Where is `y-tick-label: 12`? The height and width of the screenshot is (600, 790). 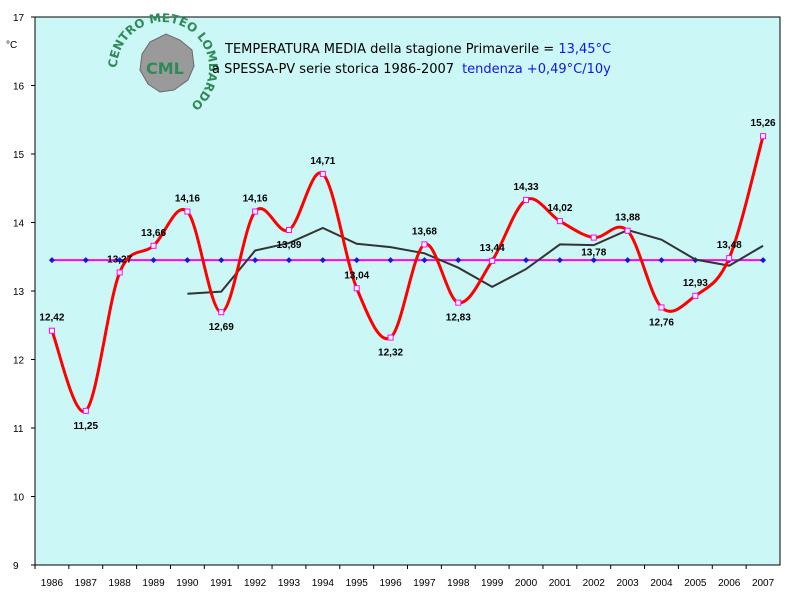 y-tick-label: 12 is located at coordinates (19, 361).